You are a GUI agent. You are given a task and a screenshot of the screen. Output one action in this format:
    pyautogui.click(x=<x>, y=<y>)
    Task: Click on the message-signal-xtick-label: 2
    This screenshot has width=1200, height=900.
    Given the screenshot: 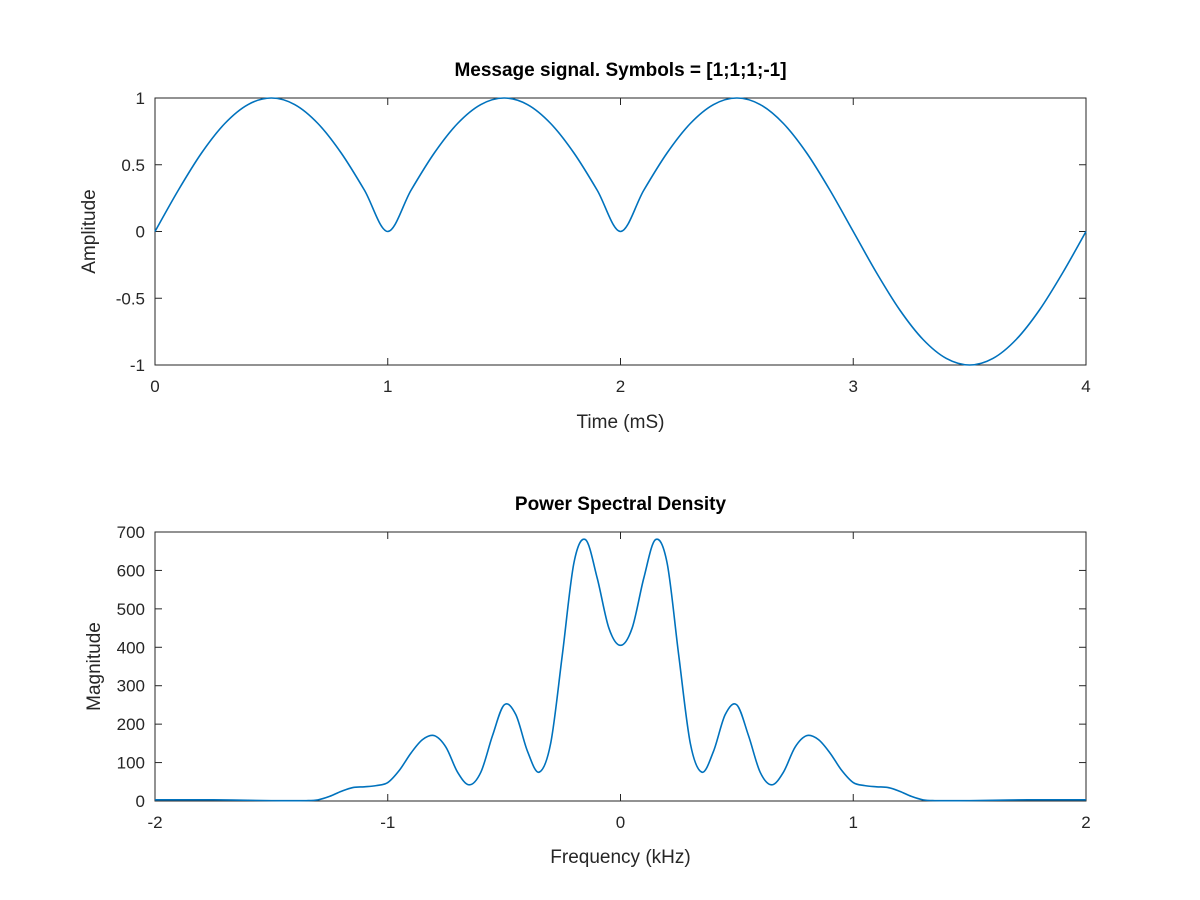 What is the action you would take?
    pyautogui.click(x=620, y=386)
    